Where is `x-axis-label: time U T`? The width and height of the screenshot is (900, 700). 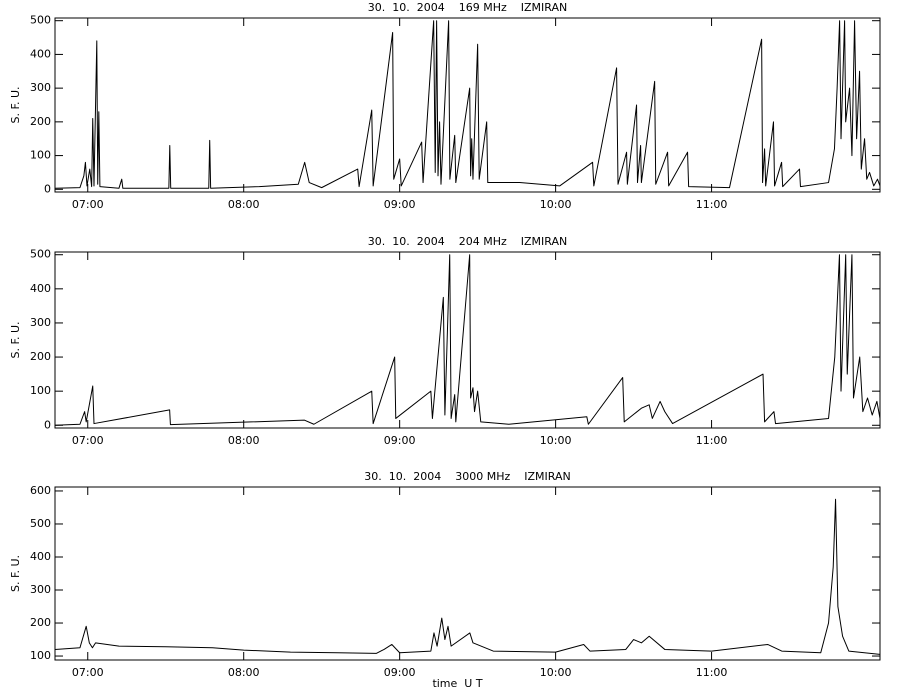 x-axis-label: time U T is located at coordinates (457, 683).